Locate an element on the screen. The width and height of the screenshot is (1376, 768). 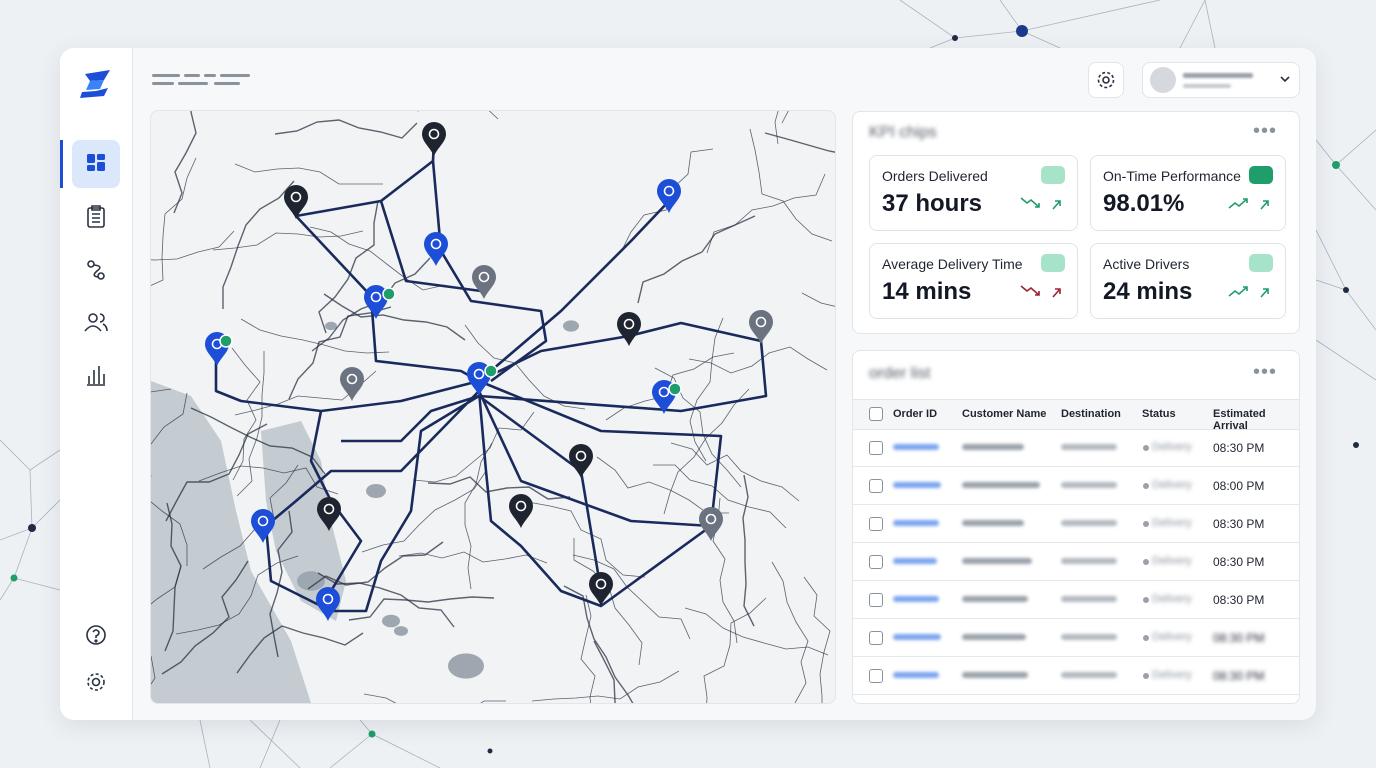
nav-drivers is located at coordinates (96, 322).